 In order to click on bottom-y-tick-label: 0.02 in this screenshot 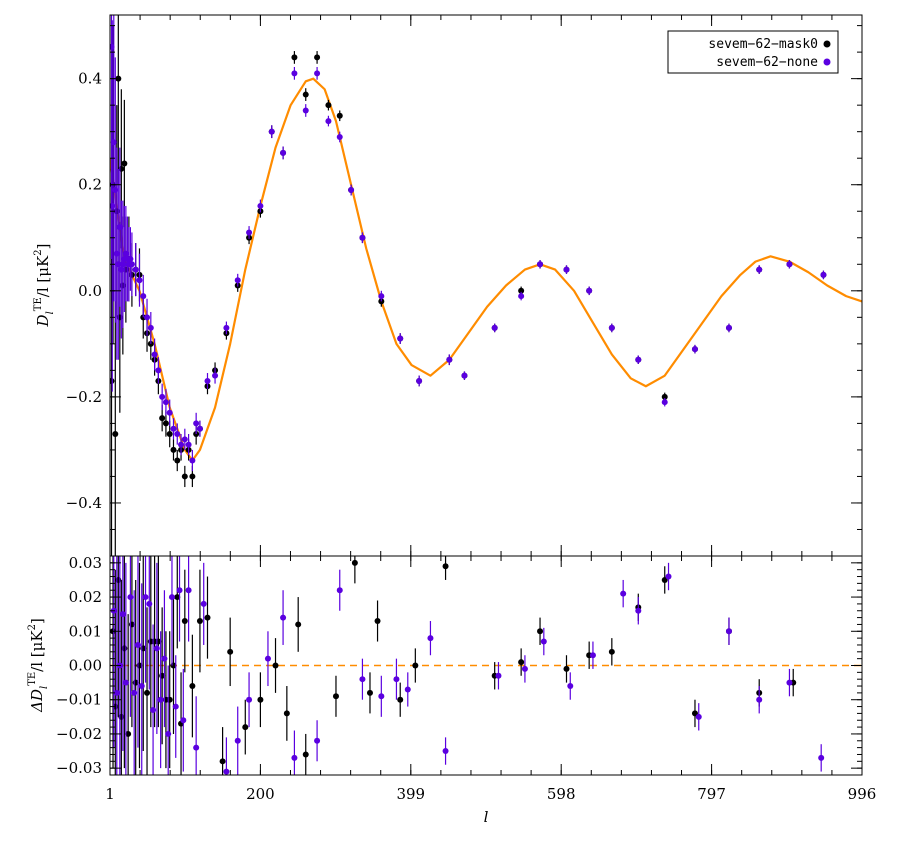, I will do `click(85, 597)`.